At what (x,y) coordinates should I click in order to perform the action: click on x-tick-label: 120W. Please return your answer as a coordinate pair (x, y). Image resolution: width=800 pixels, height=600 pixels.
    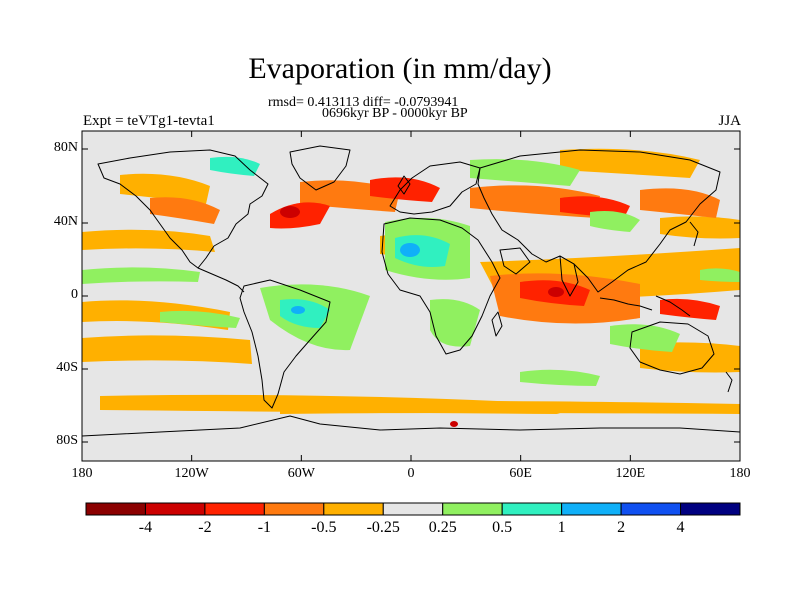
    Looking at the image, I should click on (191, 473).